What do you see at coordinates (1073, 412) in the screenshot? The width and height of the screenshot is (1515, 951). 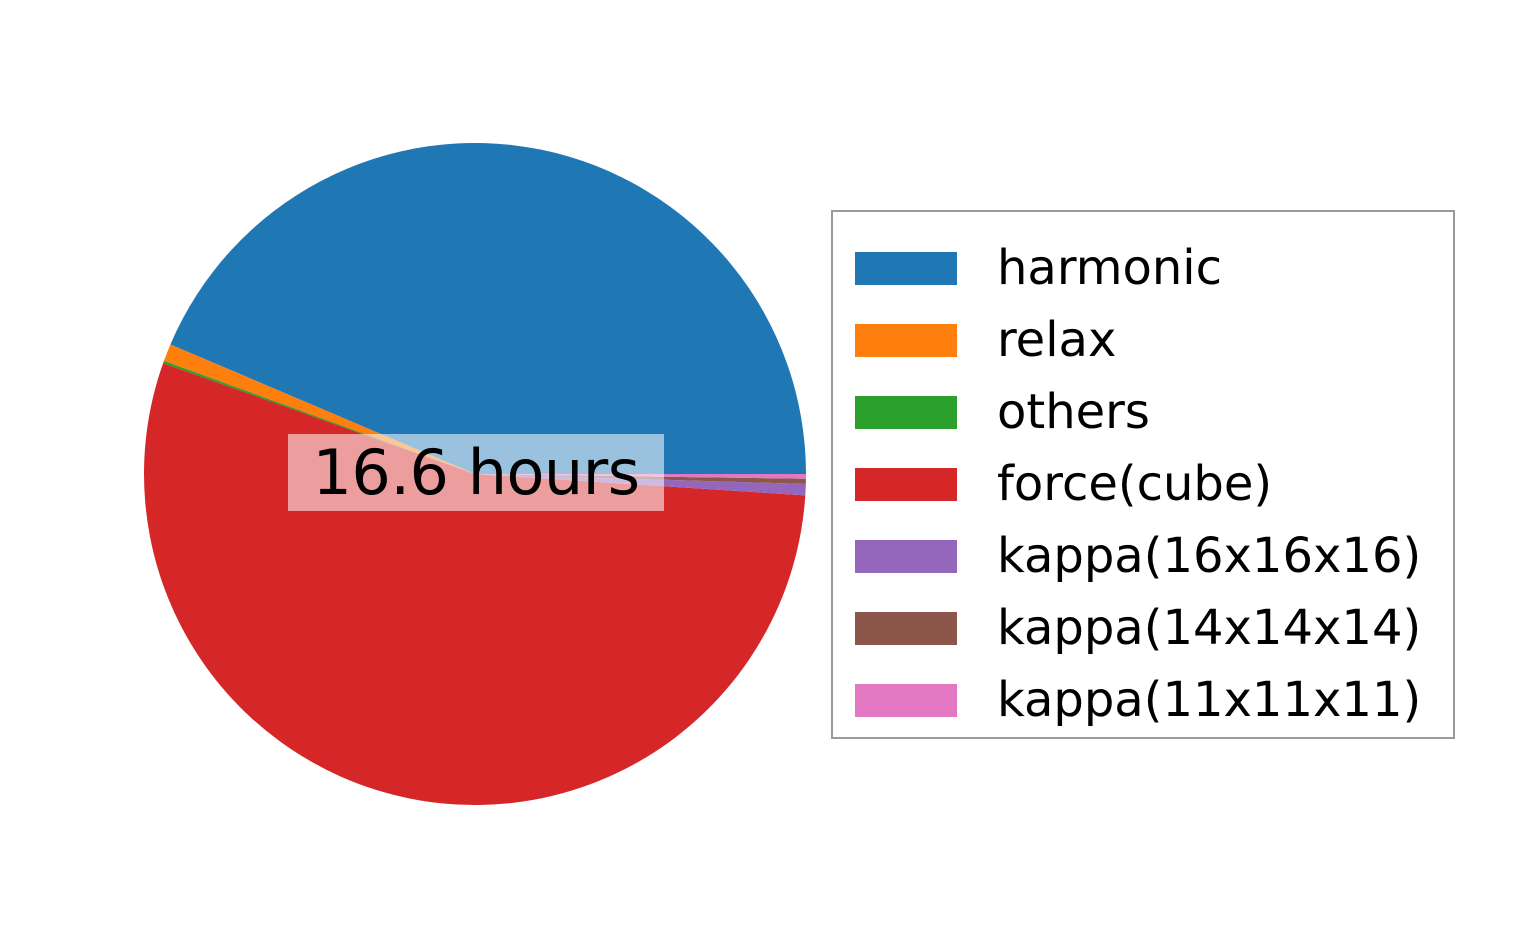 I see `legend-label: others` at bounding box center [1073, 412].